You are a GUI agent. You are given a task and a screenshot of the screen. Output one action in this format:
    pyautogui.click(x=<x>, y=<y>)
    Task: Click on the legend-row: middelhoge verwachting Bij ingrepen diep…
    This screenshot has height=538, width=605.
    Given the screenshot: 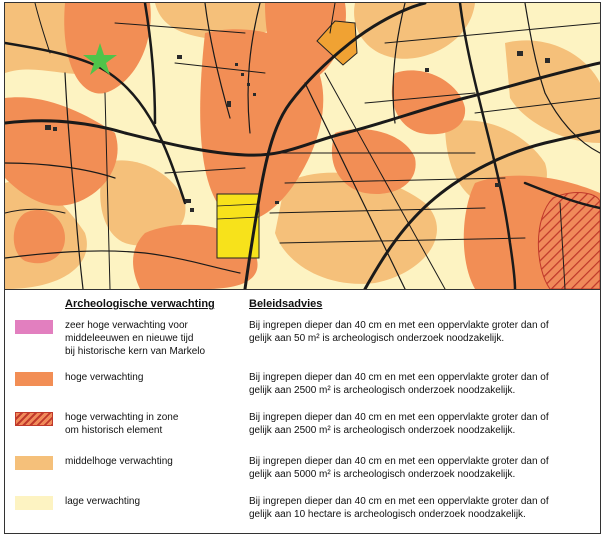 What is the action you would take?
    pyautogui.click(x=302, y=476)
    